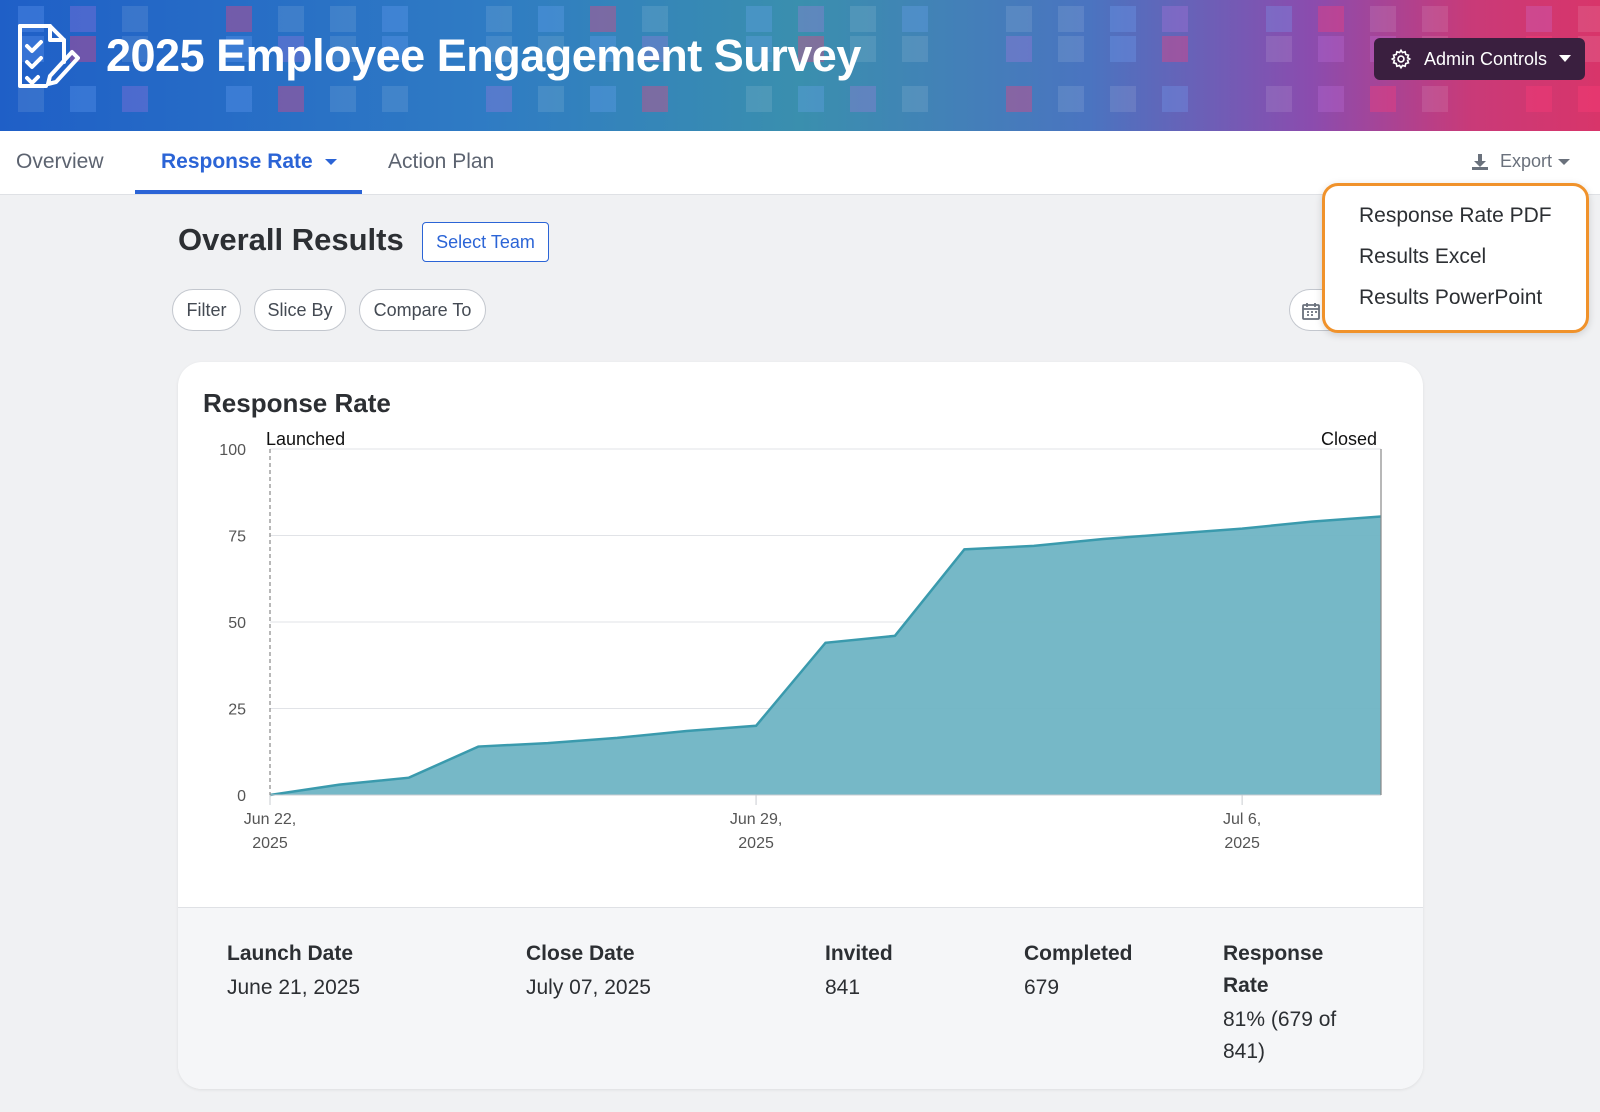 This screenshot has height=1112, width=1600. Describe the element at coordinates (1480, 161) in the screenshot. I see `download-icon` at that location.